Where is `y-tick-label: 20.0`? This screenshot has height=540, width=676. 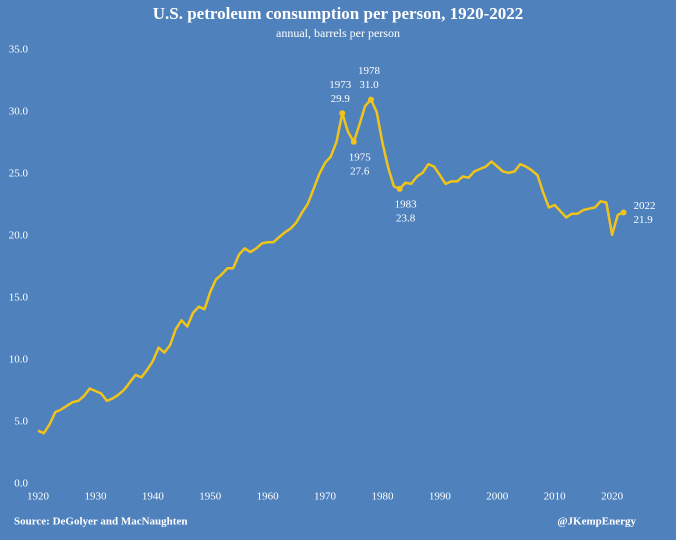 y-tick-label: 20.0 is located at coordinates (19, 236).